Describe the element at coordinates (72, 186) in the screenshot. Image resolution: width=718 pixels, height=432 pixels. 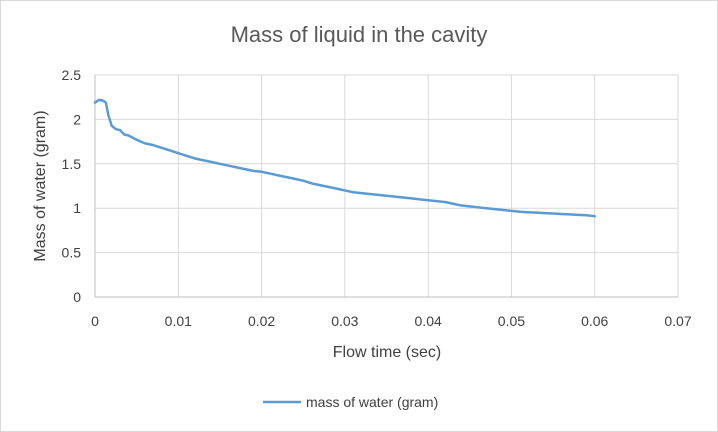
I see `y-axis-ticks: 0 0.5 1 1.5 2 2.5` at that location.